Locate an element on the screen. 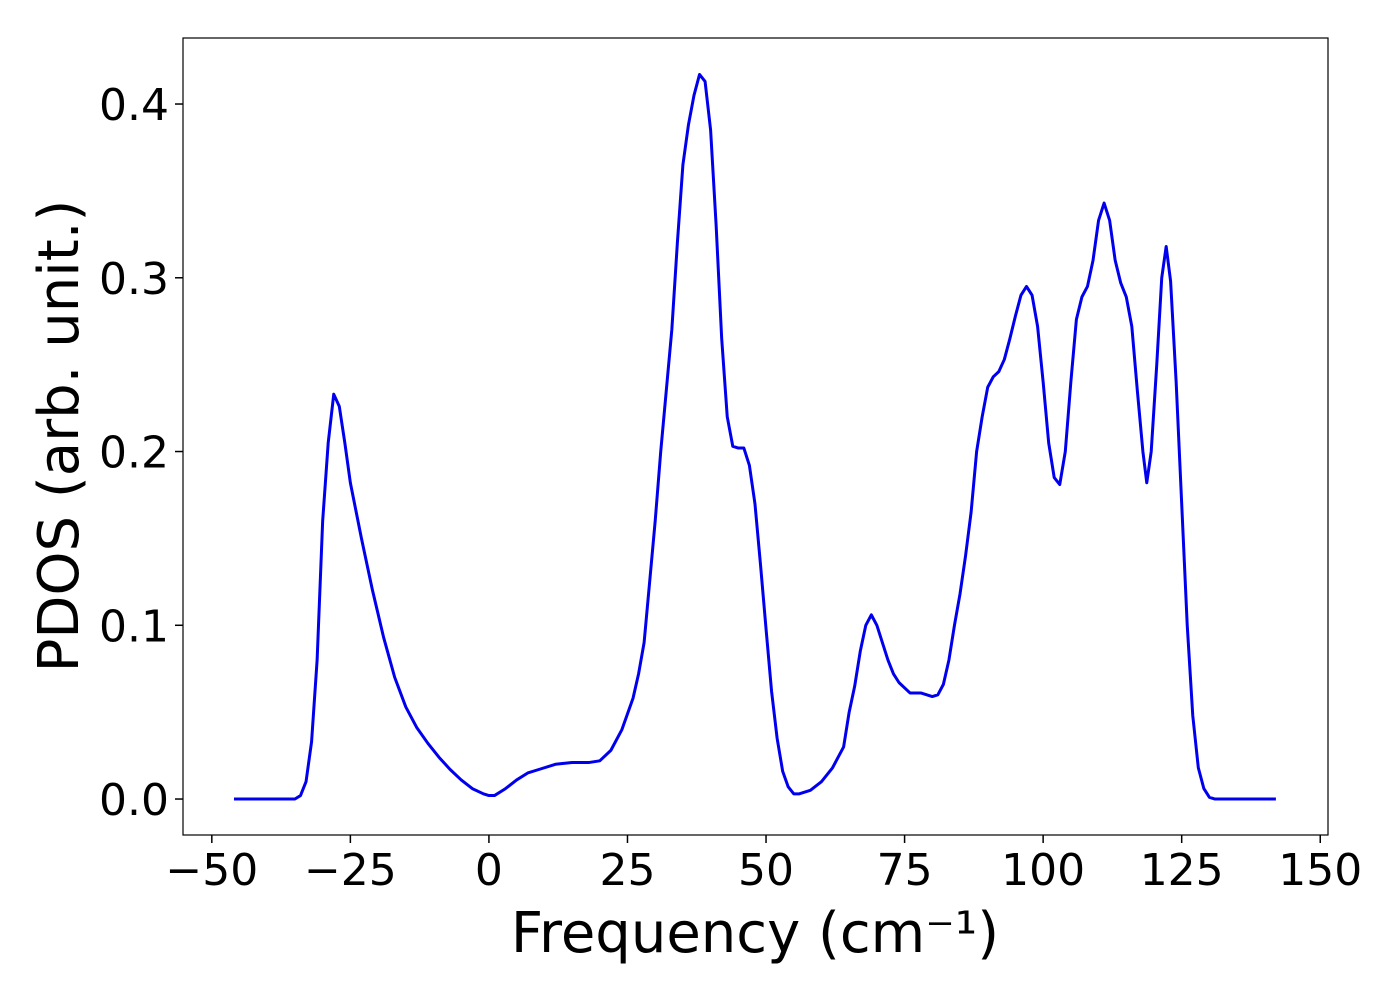  x-tick-label: 25 is located at coordinates (627, 870).